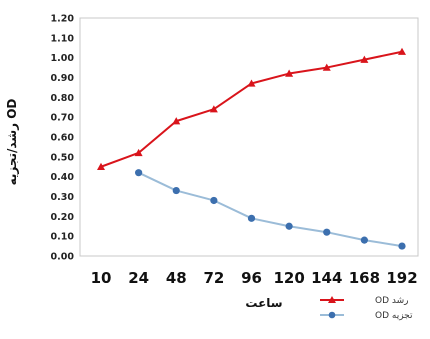  Describe the element at coordinates (63, 98) in the screenshot. I see `y-tick-label: 0.80` at that location.